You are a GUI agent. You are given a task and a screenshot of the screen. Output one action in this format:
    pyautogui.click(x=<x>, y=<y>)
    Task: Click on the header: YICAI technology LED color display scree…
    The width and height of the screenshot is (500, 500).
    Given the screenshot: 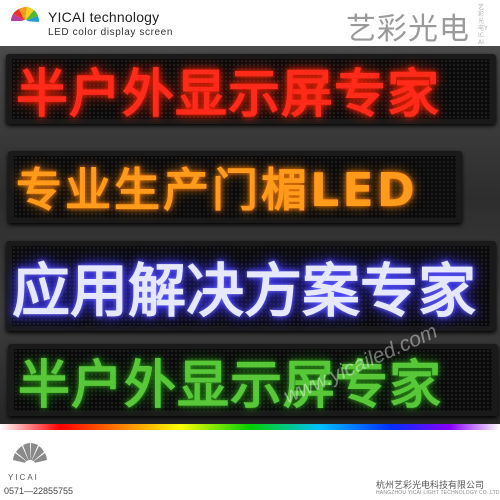 What is the action you would take?
    pyautogui.click(x=250, y=23)
    